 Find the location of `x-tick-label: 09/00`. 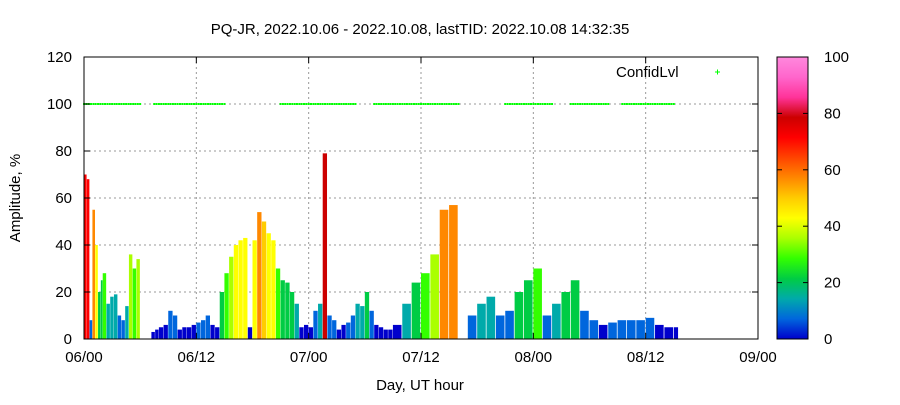

x-tick-label: 09/00 is located at coordinates (758, 357).